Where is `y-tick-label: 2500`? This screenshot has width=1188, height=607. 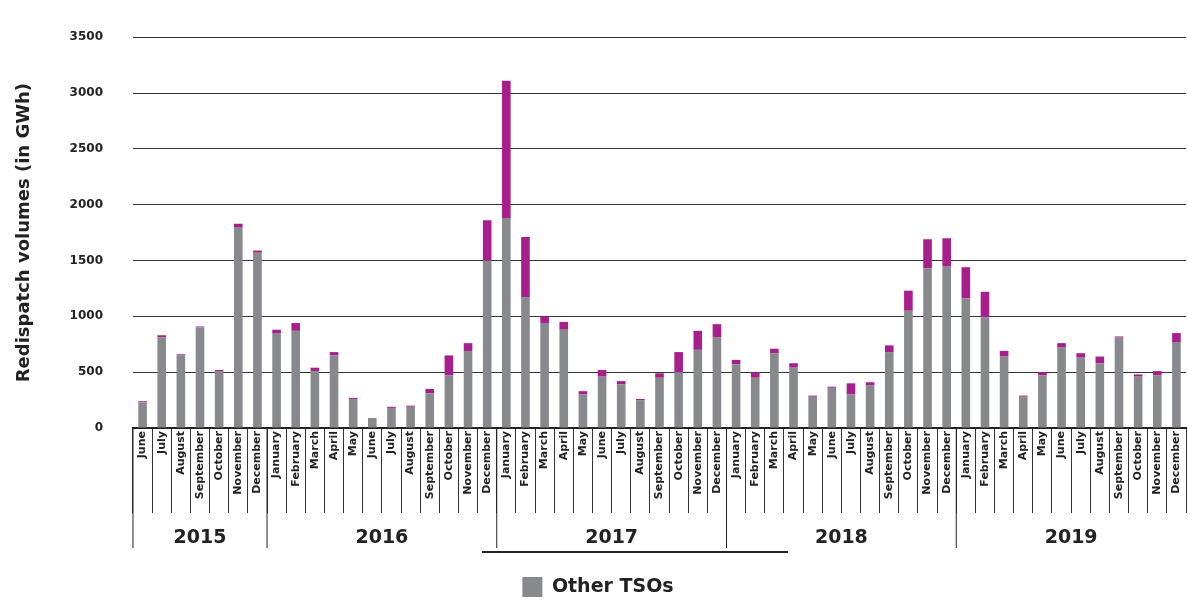 y-tick-label: 2500 is located at coordinates (86, 147).